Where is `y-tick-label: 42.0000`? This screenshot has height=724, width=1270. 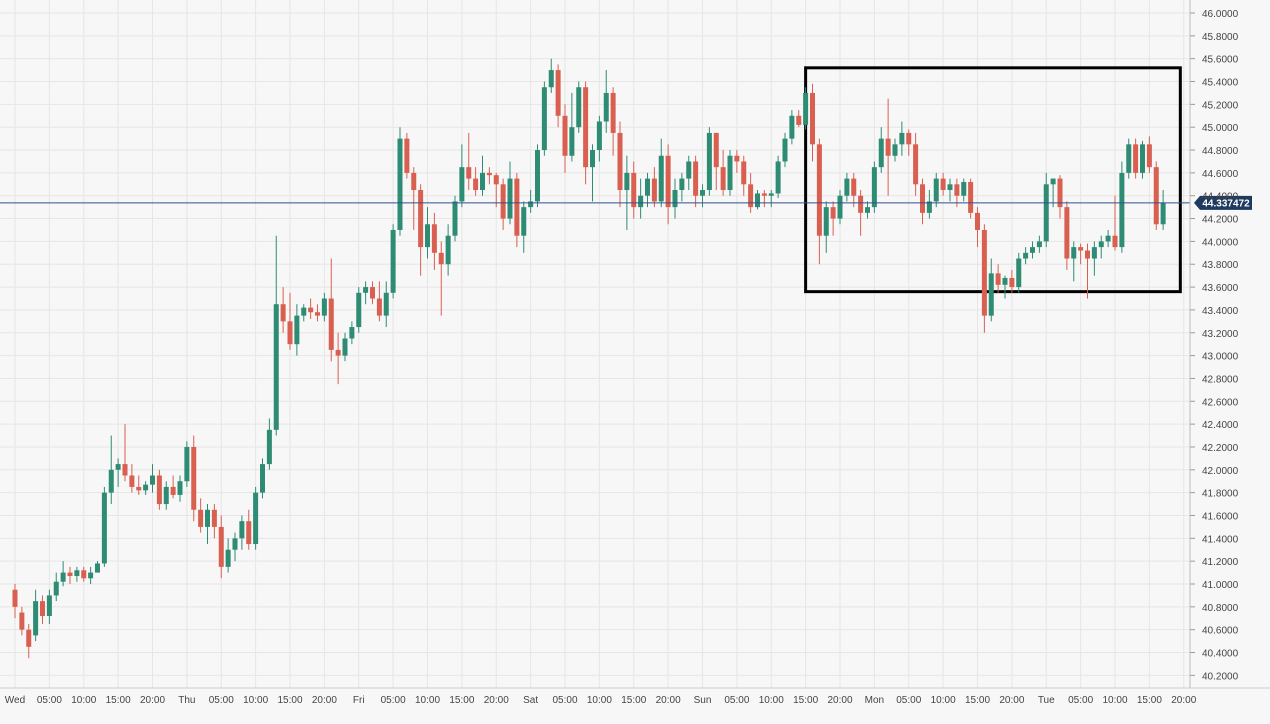
y-tick-label: 42.0000 is located at coordinates (1220, 471).